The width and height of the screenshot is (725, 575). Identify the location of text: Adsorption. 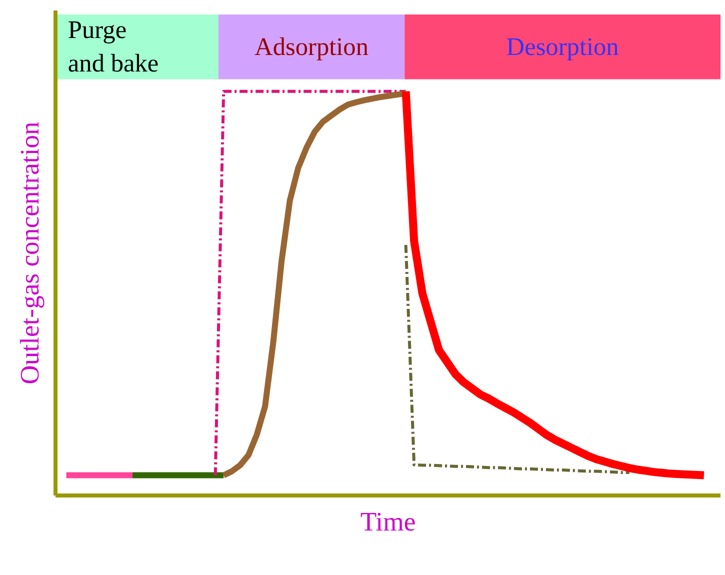
(311, 46).